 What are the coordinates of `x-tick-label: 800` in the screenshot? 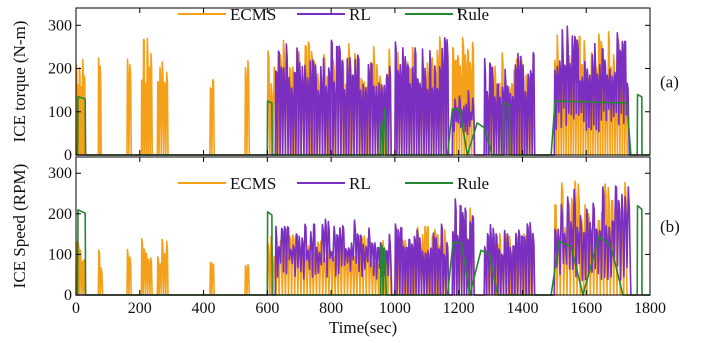 It's located at (331, 308).